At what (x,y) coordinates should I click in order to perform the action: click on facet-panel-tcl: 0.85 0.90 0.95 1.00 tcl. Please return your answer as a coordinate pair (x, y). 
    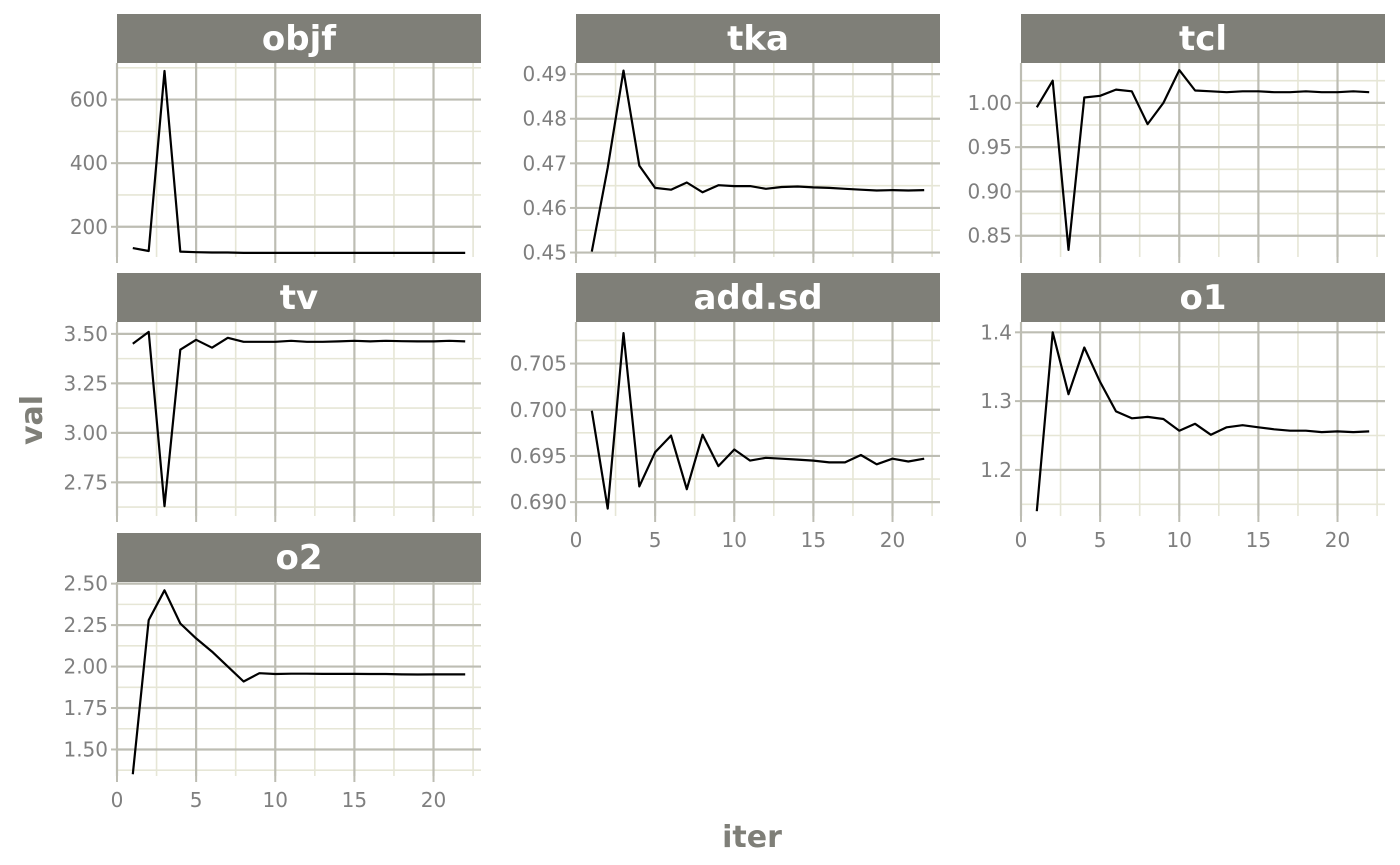
    Looking at the image, I should click on (1176, 138).